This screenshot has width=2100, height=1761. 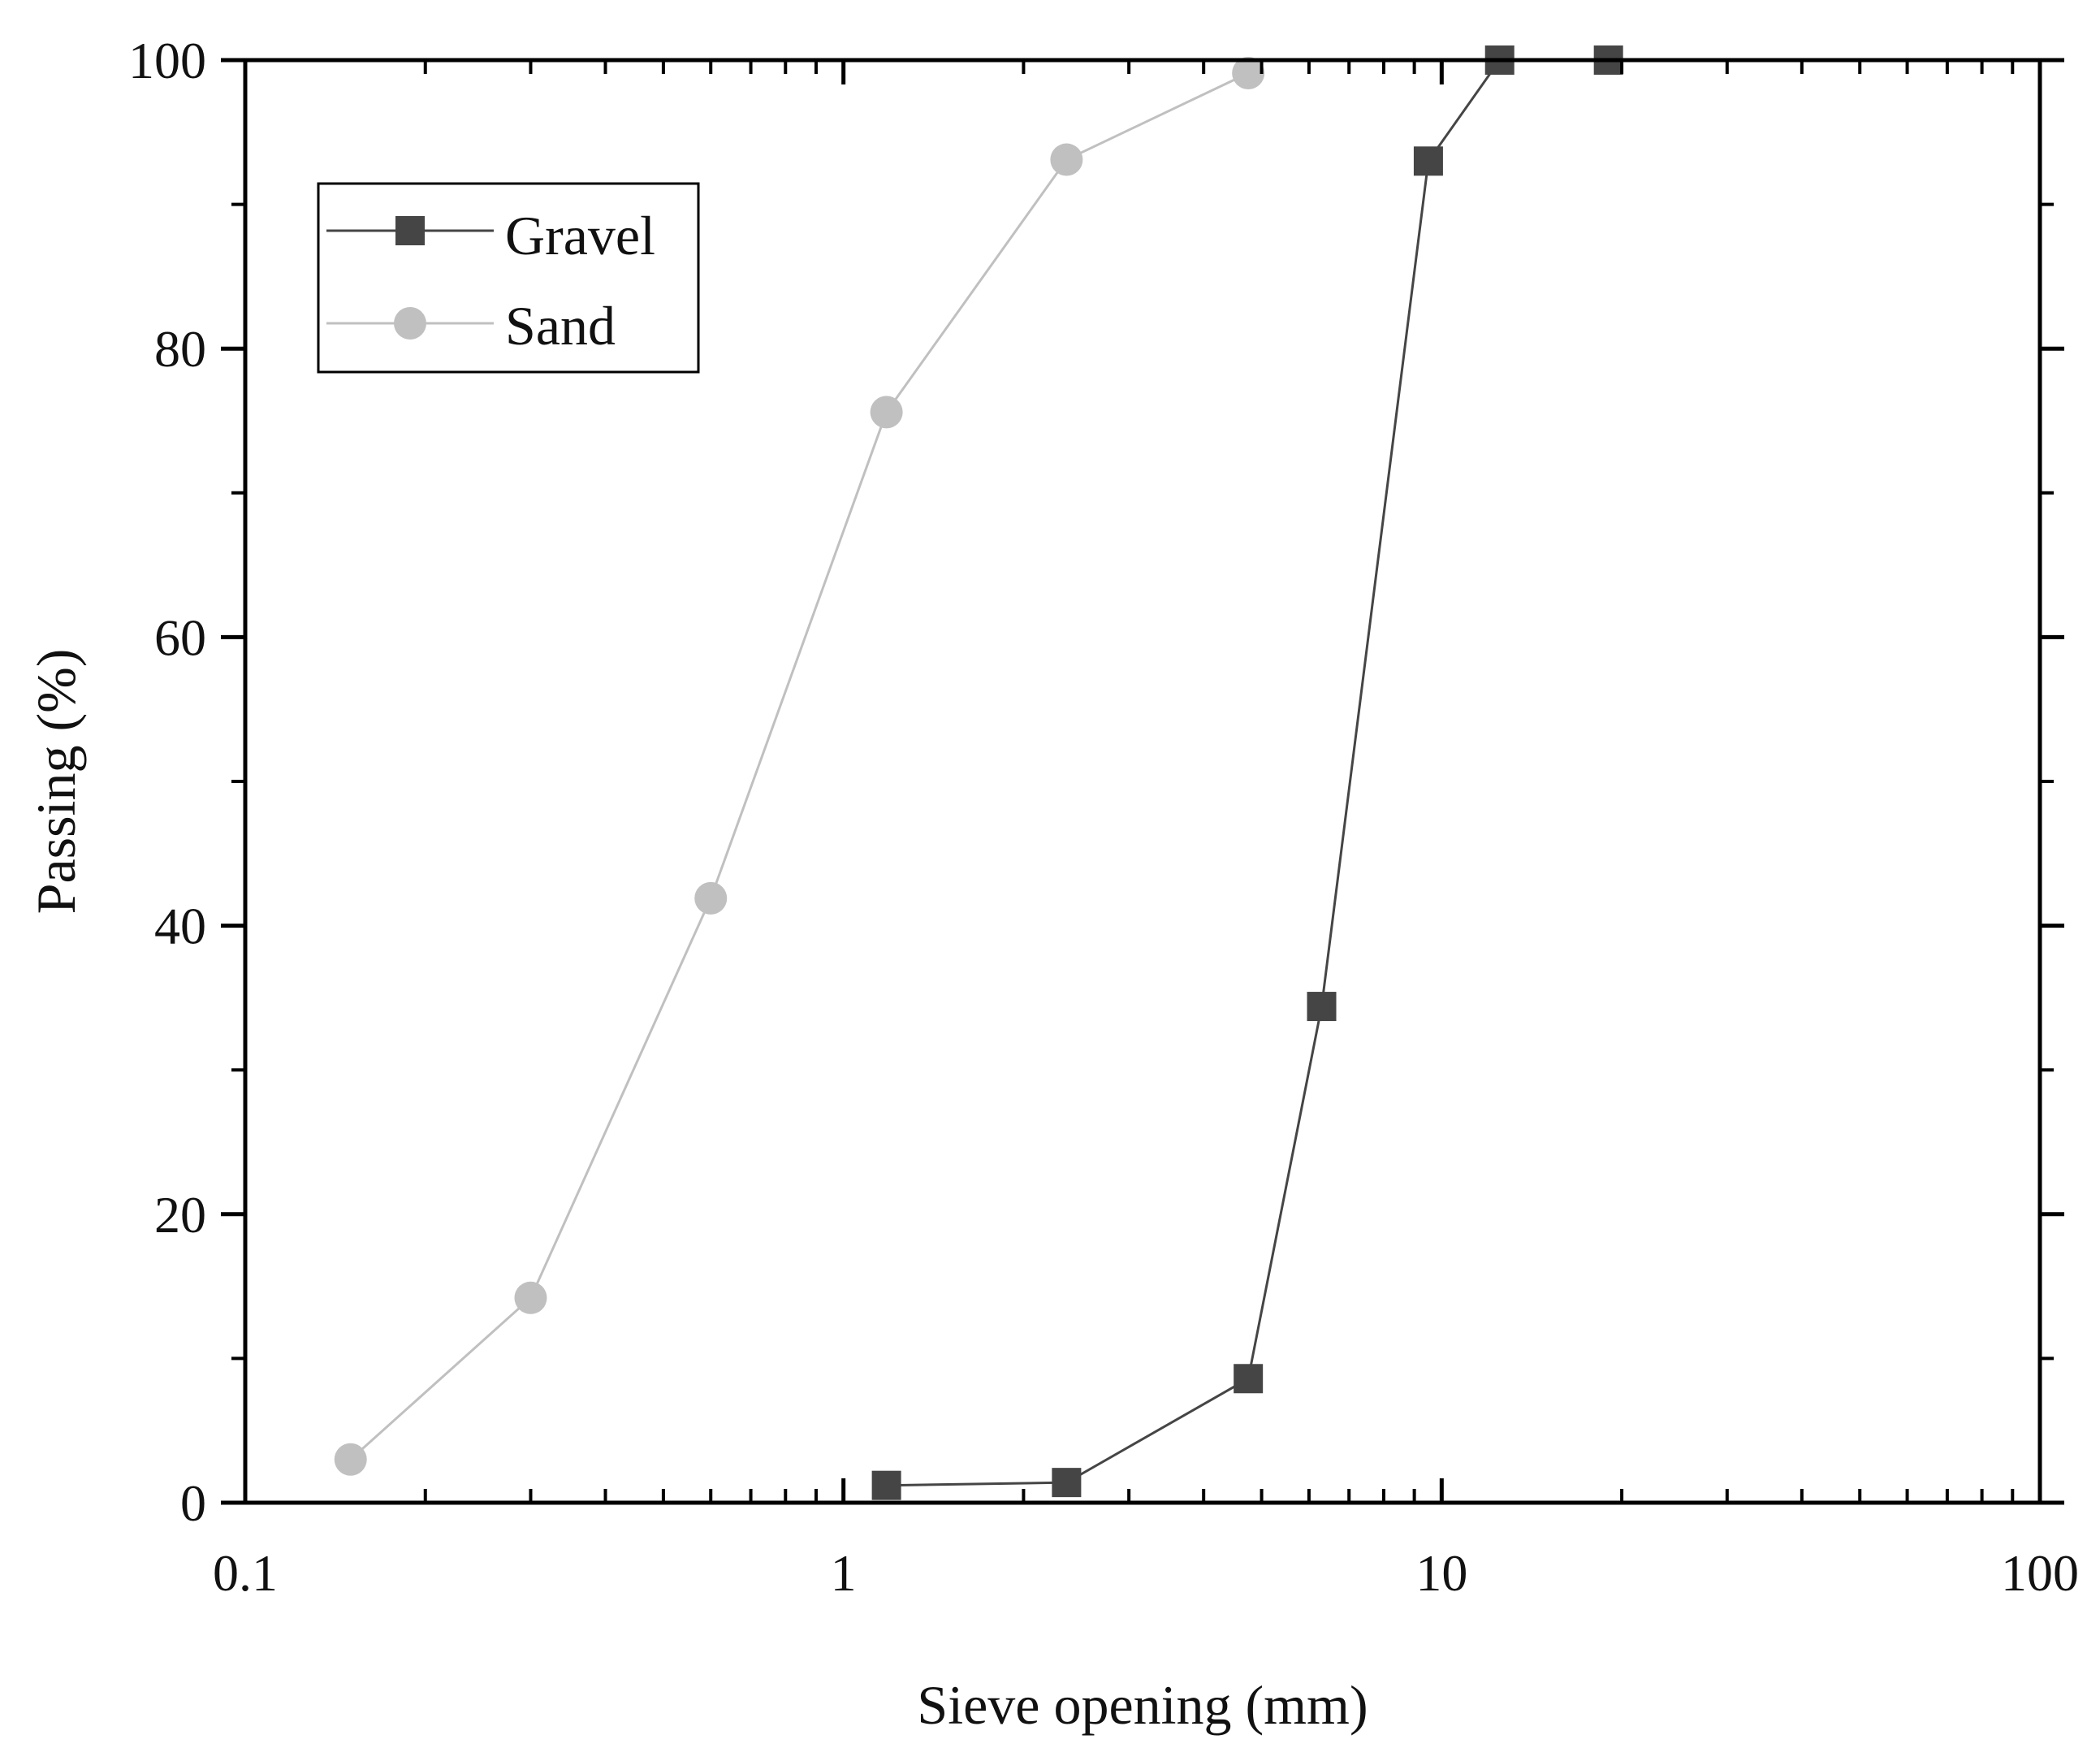 What do you see at coordinates (180, 349) in the screenshot?
I see `y-tick-label: 80` at bounding box center [180, 349].